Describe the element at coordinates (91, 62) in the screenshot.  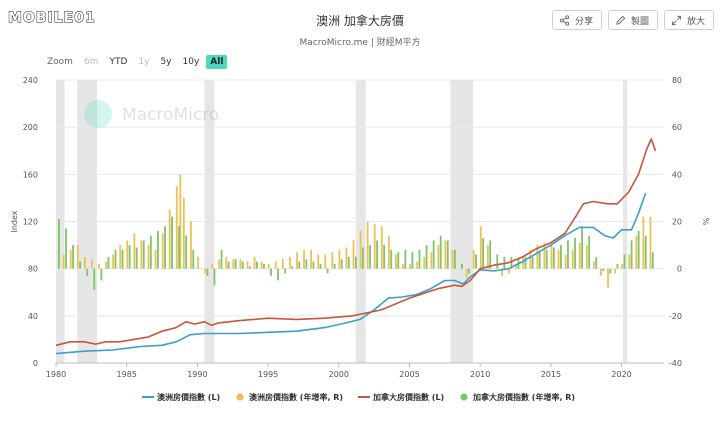
I see `zoom-6m-button: 6m` at that location.